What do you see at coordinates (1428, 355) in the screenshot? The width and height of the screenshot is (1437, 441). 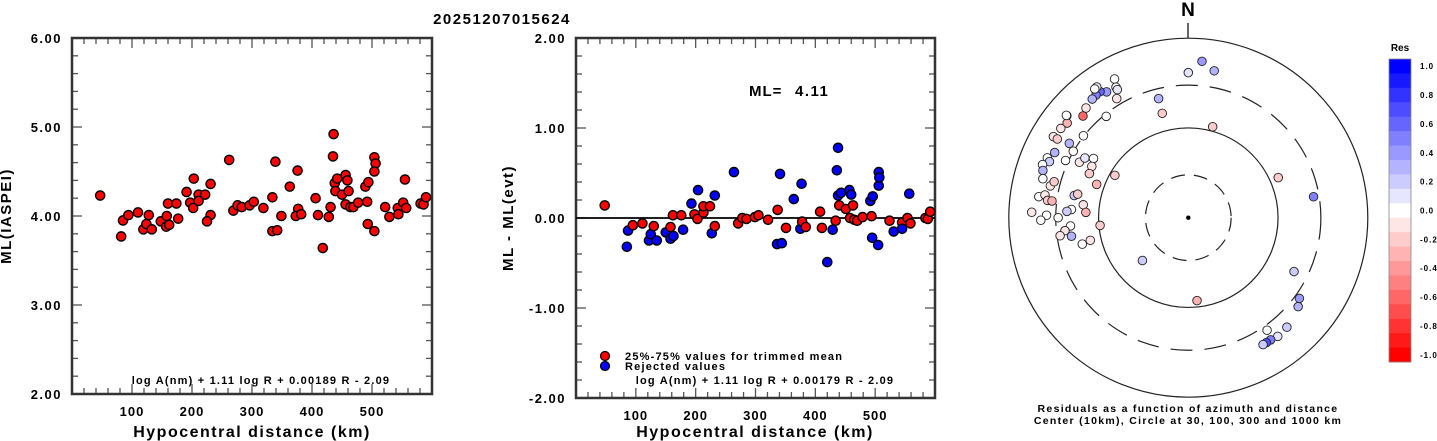 I see `colorbar-tick-label: -1.0` at bounding box center [1428, 355].